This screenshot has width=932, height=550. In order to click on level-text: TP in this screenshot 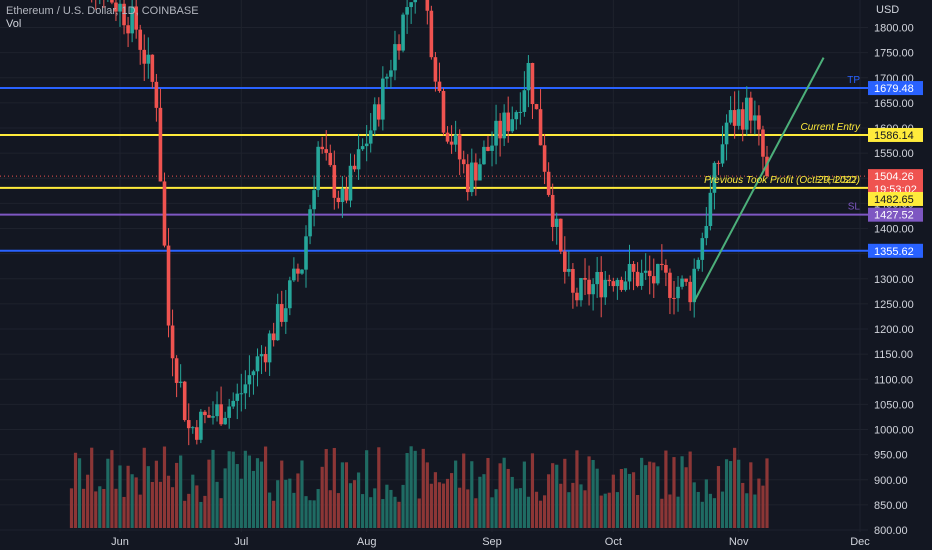, I will do `click(853, 80)`.